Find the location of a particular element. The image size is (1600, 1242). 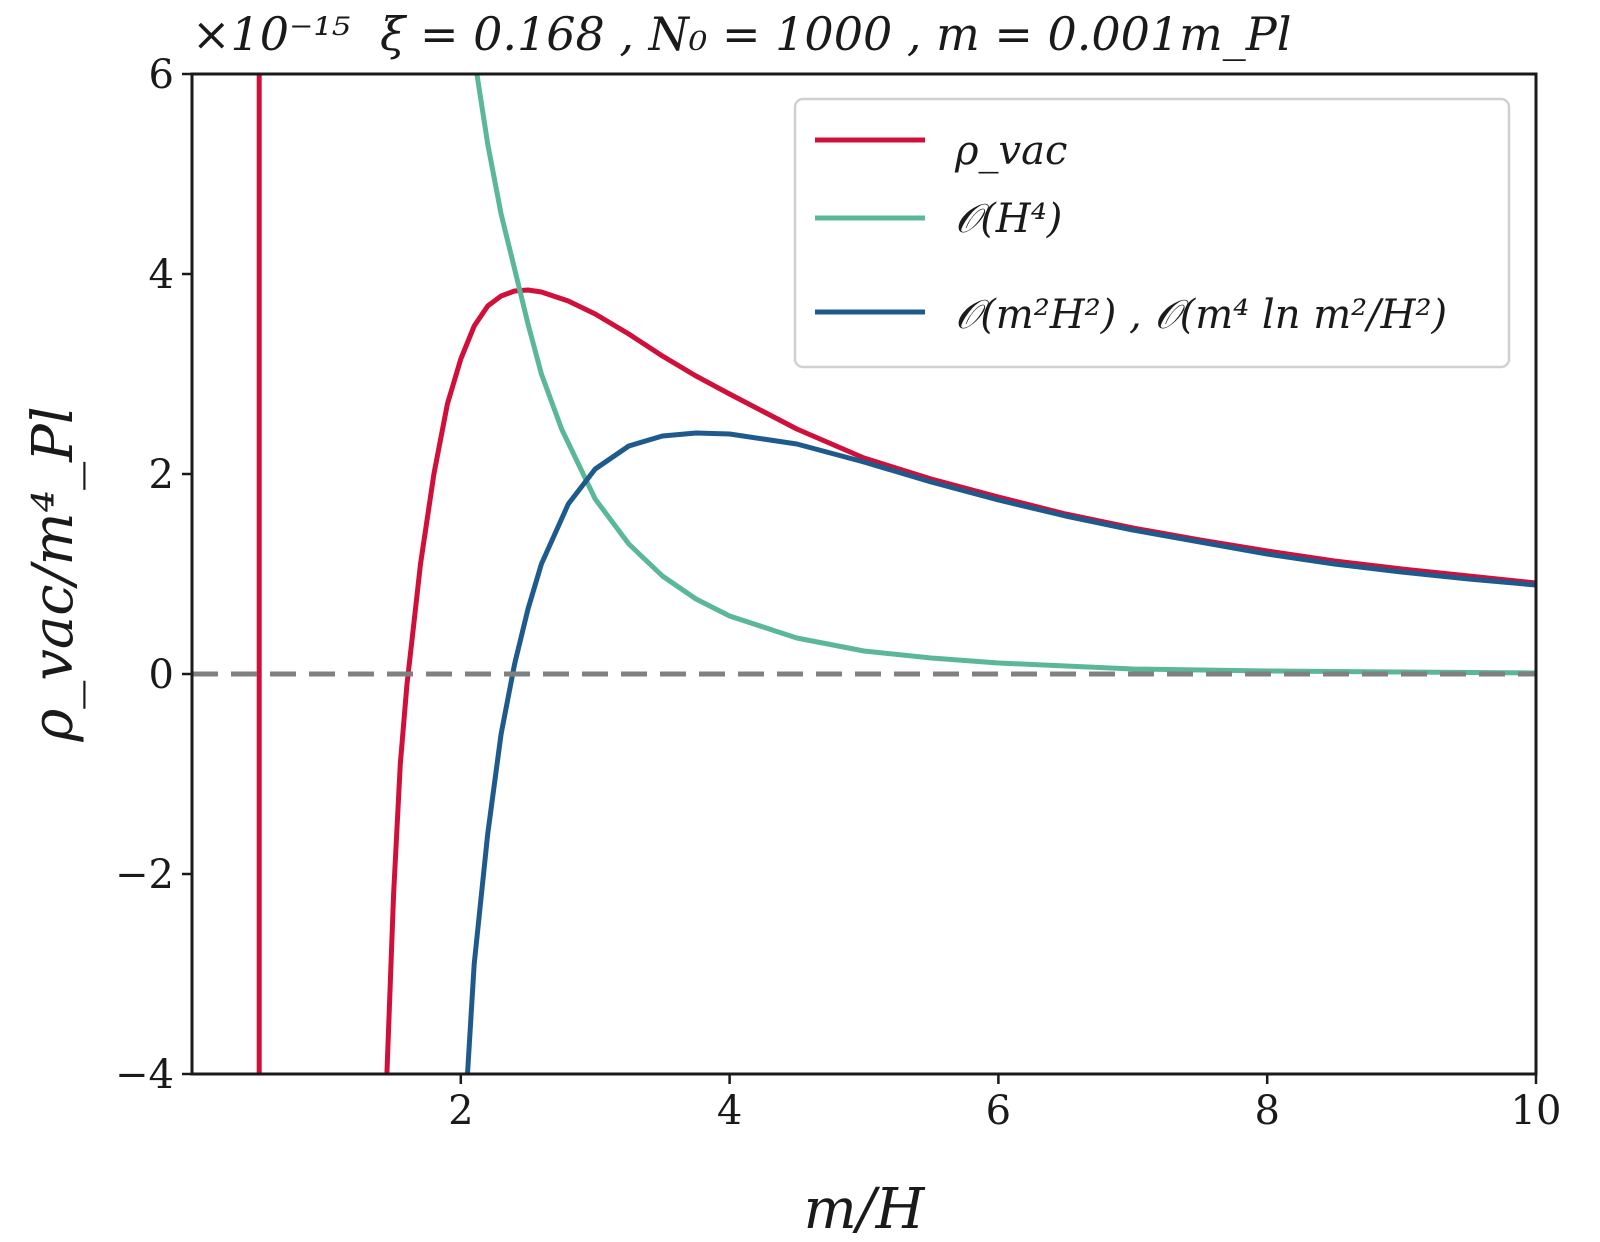

y-tick-label: 2 is located at coordinates (161, 475).